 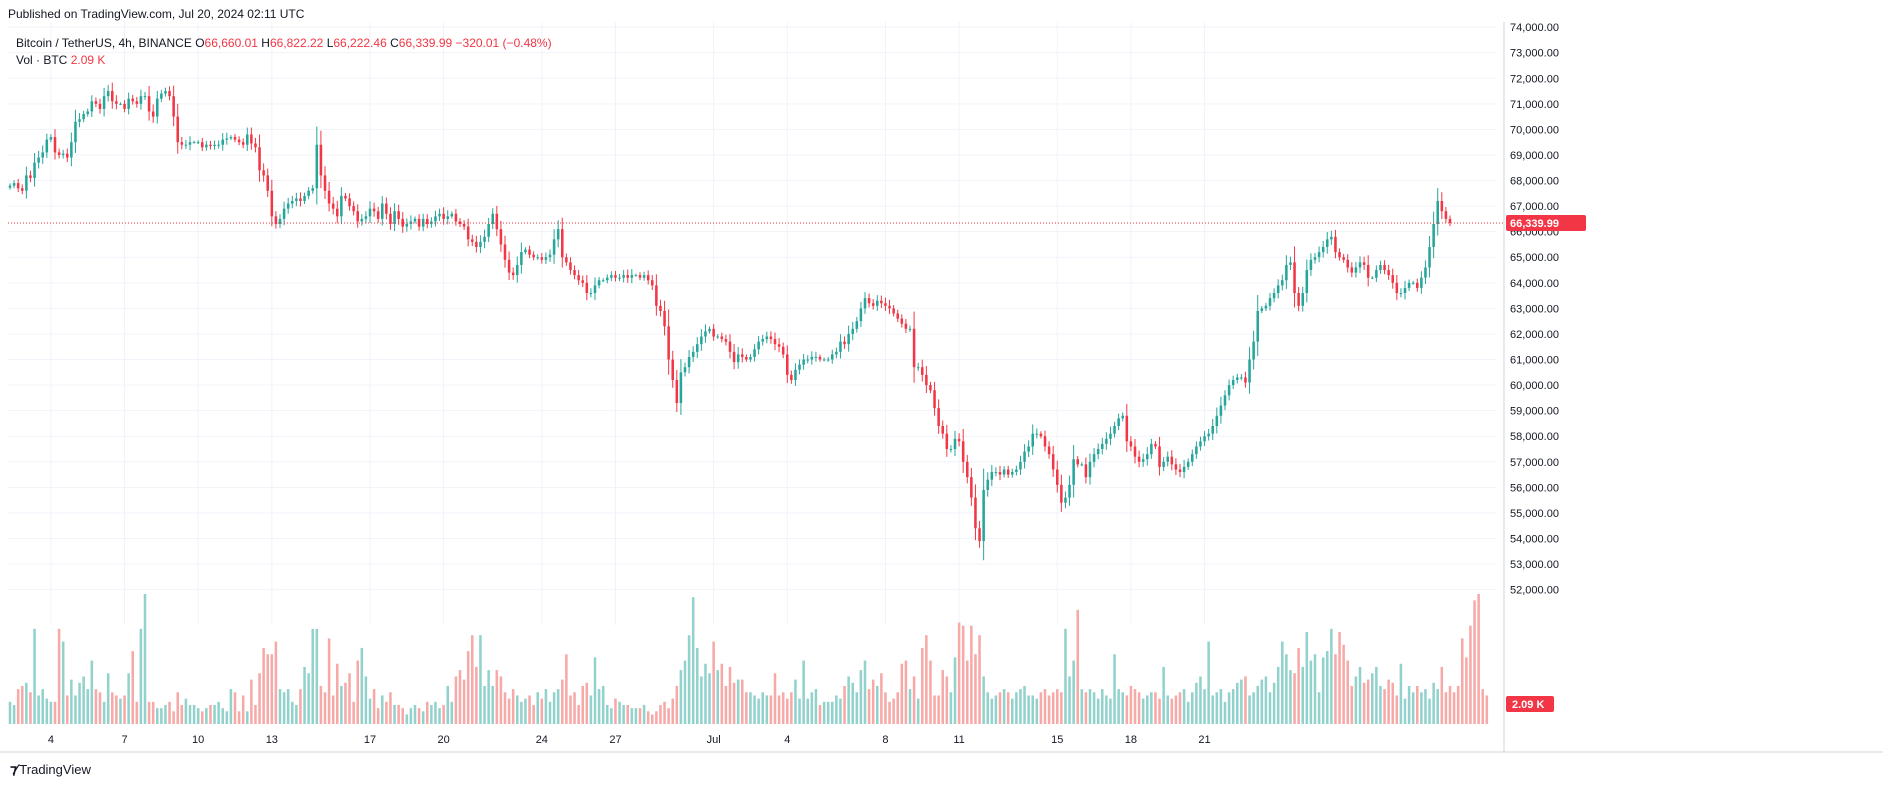 I want to click on price-tick-label: 53,000.00, so click(x=1534, y=565).